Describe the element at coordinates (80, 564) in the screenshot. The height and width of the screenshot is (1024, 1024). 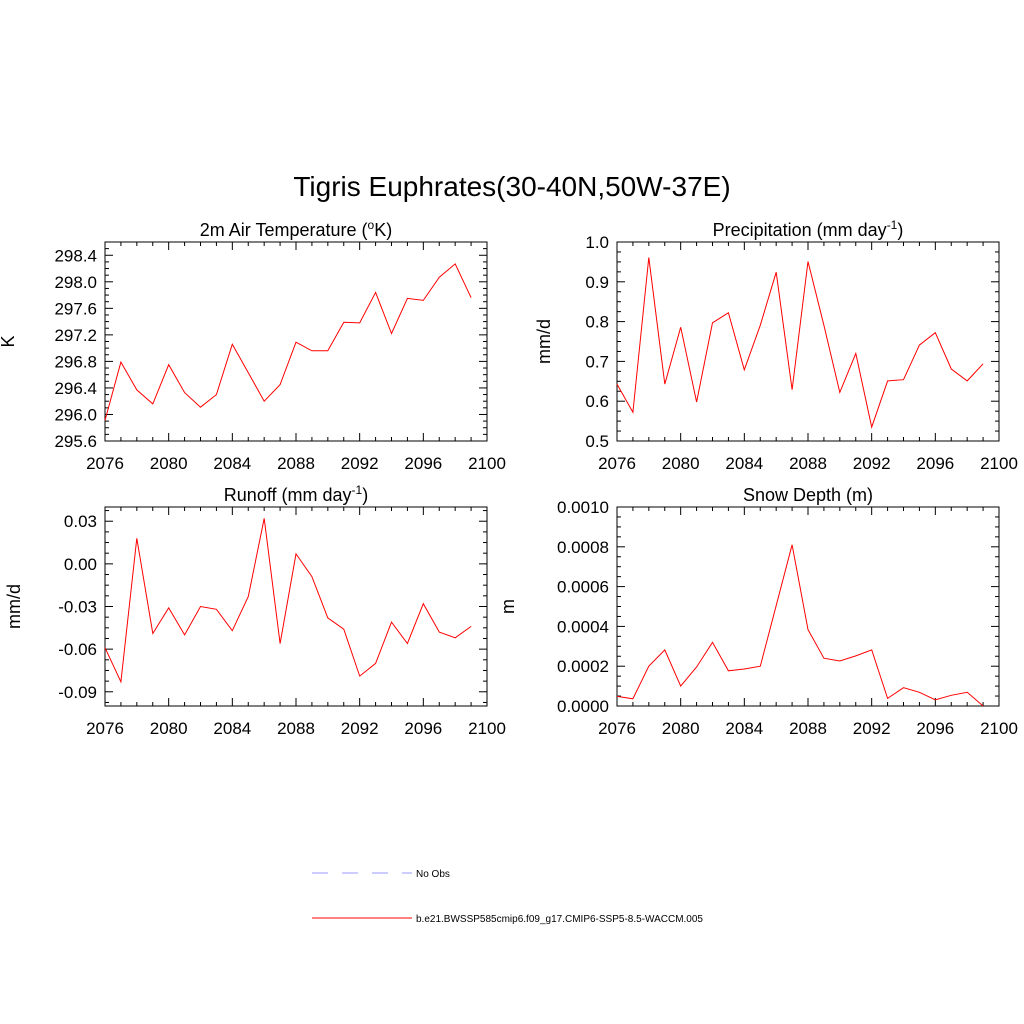
I see `y-tick-label: 0.00` at that location.